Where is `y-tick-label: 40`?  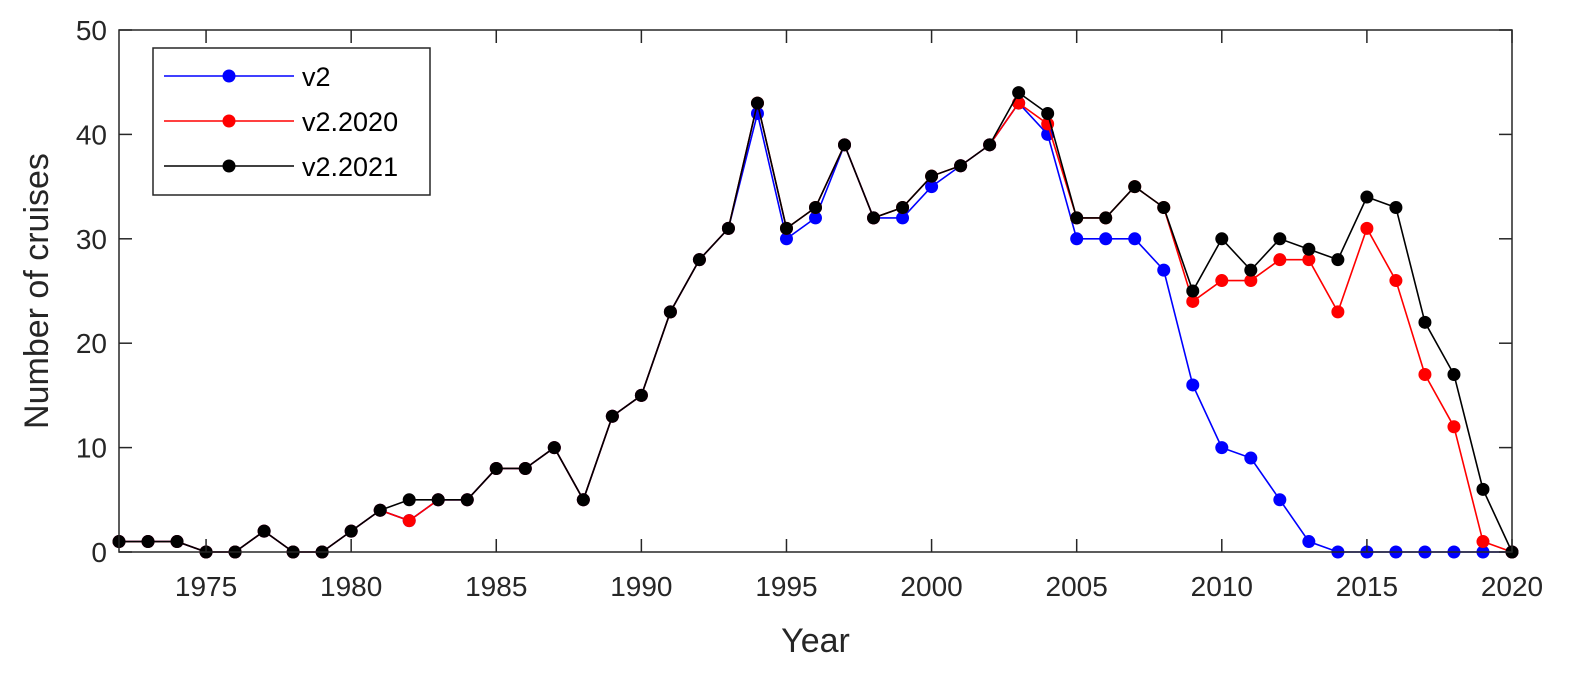
y-tick-label: 40 is located at coordinates (91, 134).